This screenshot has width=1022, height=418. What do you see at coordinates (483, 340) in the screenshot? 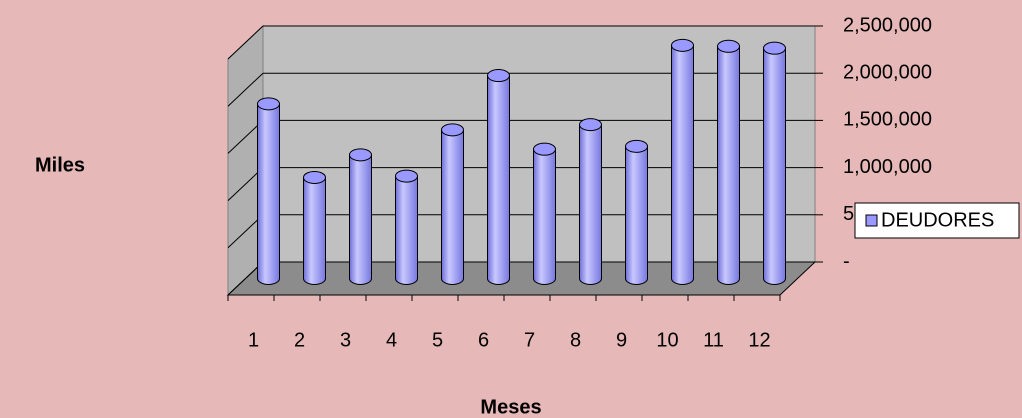
I see `x-tick-label: 6` at bounding box center [483, 340].